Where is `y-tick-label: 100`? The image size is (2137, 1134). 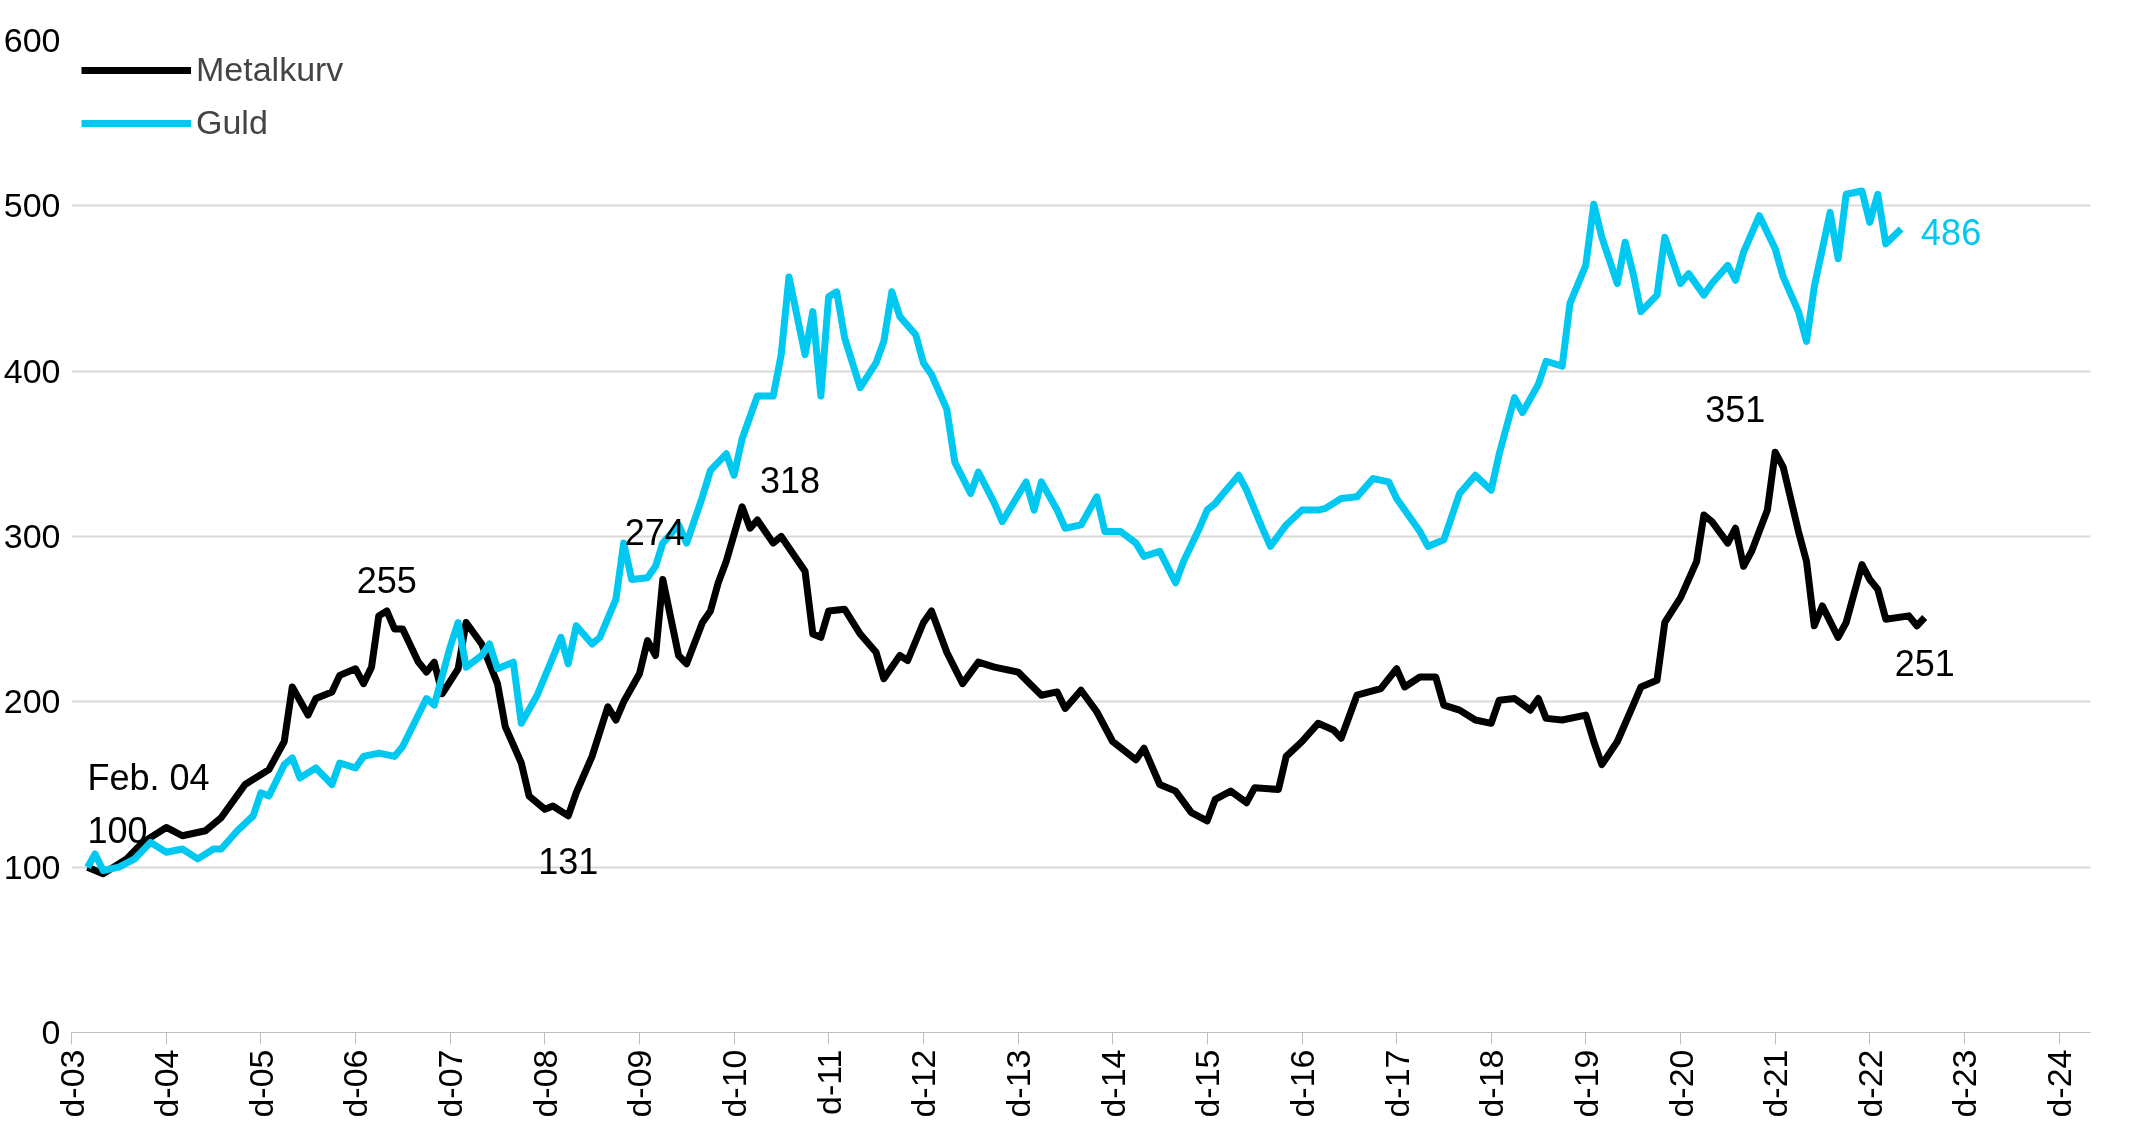
y-tick-label: 100 is located at coordinates (32, 866).